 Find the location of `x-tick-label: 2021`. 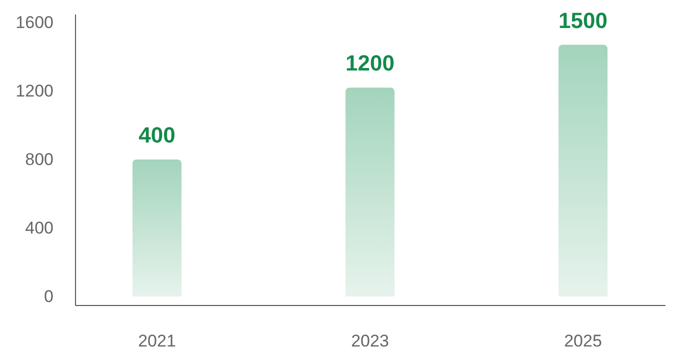

x-tick-label: 2021 is located at coordinates (157, 341).